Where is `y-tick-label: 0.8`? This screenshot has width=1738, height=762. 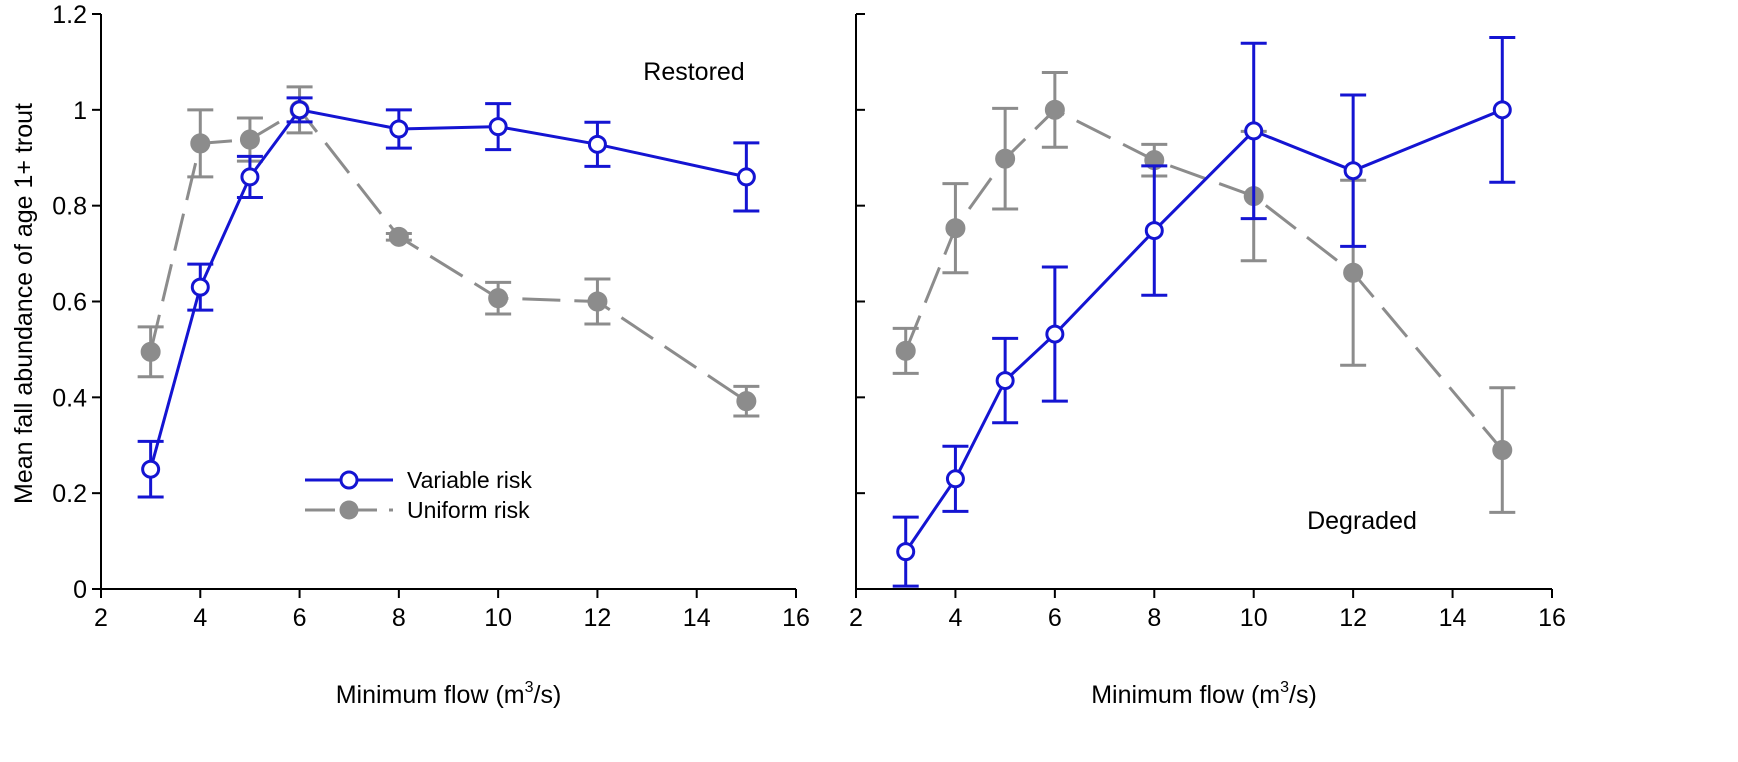 y-tick-label: 0.8 is located at coordinates (69, 207).